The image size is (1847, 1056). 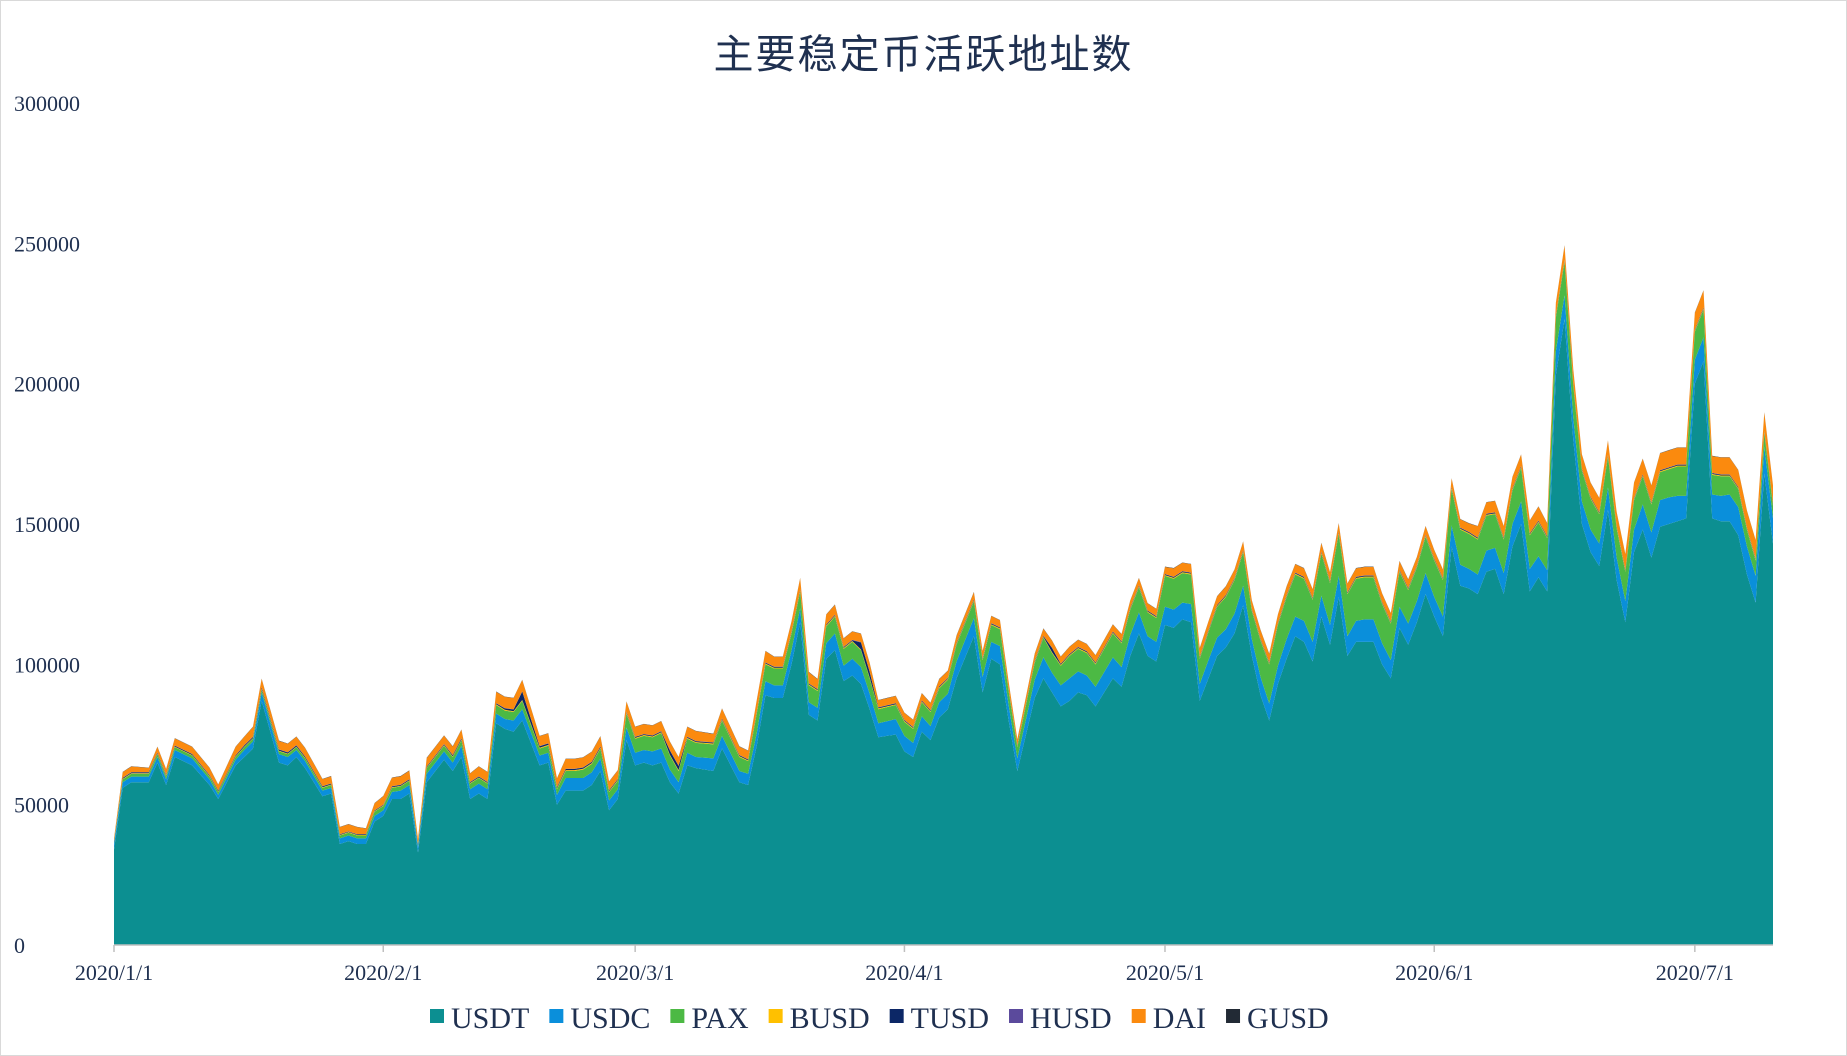 What do you see at coordinates (1434, 972) in the screenshot?
I see `x-tick-label: 2020/6/1` at bounding box center [1434, 972].